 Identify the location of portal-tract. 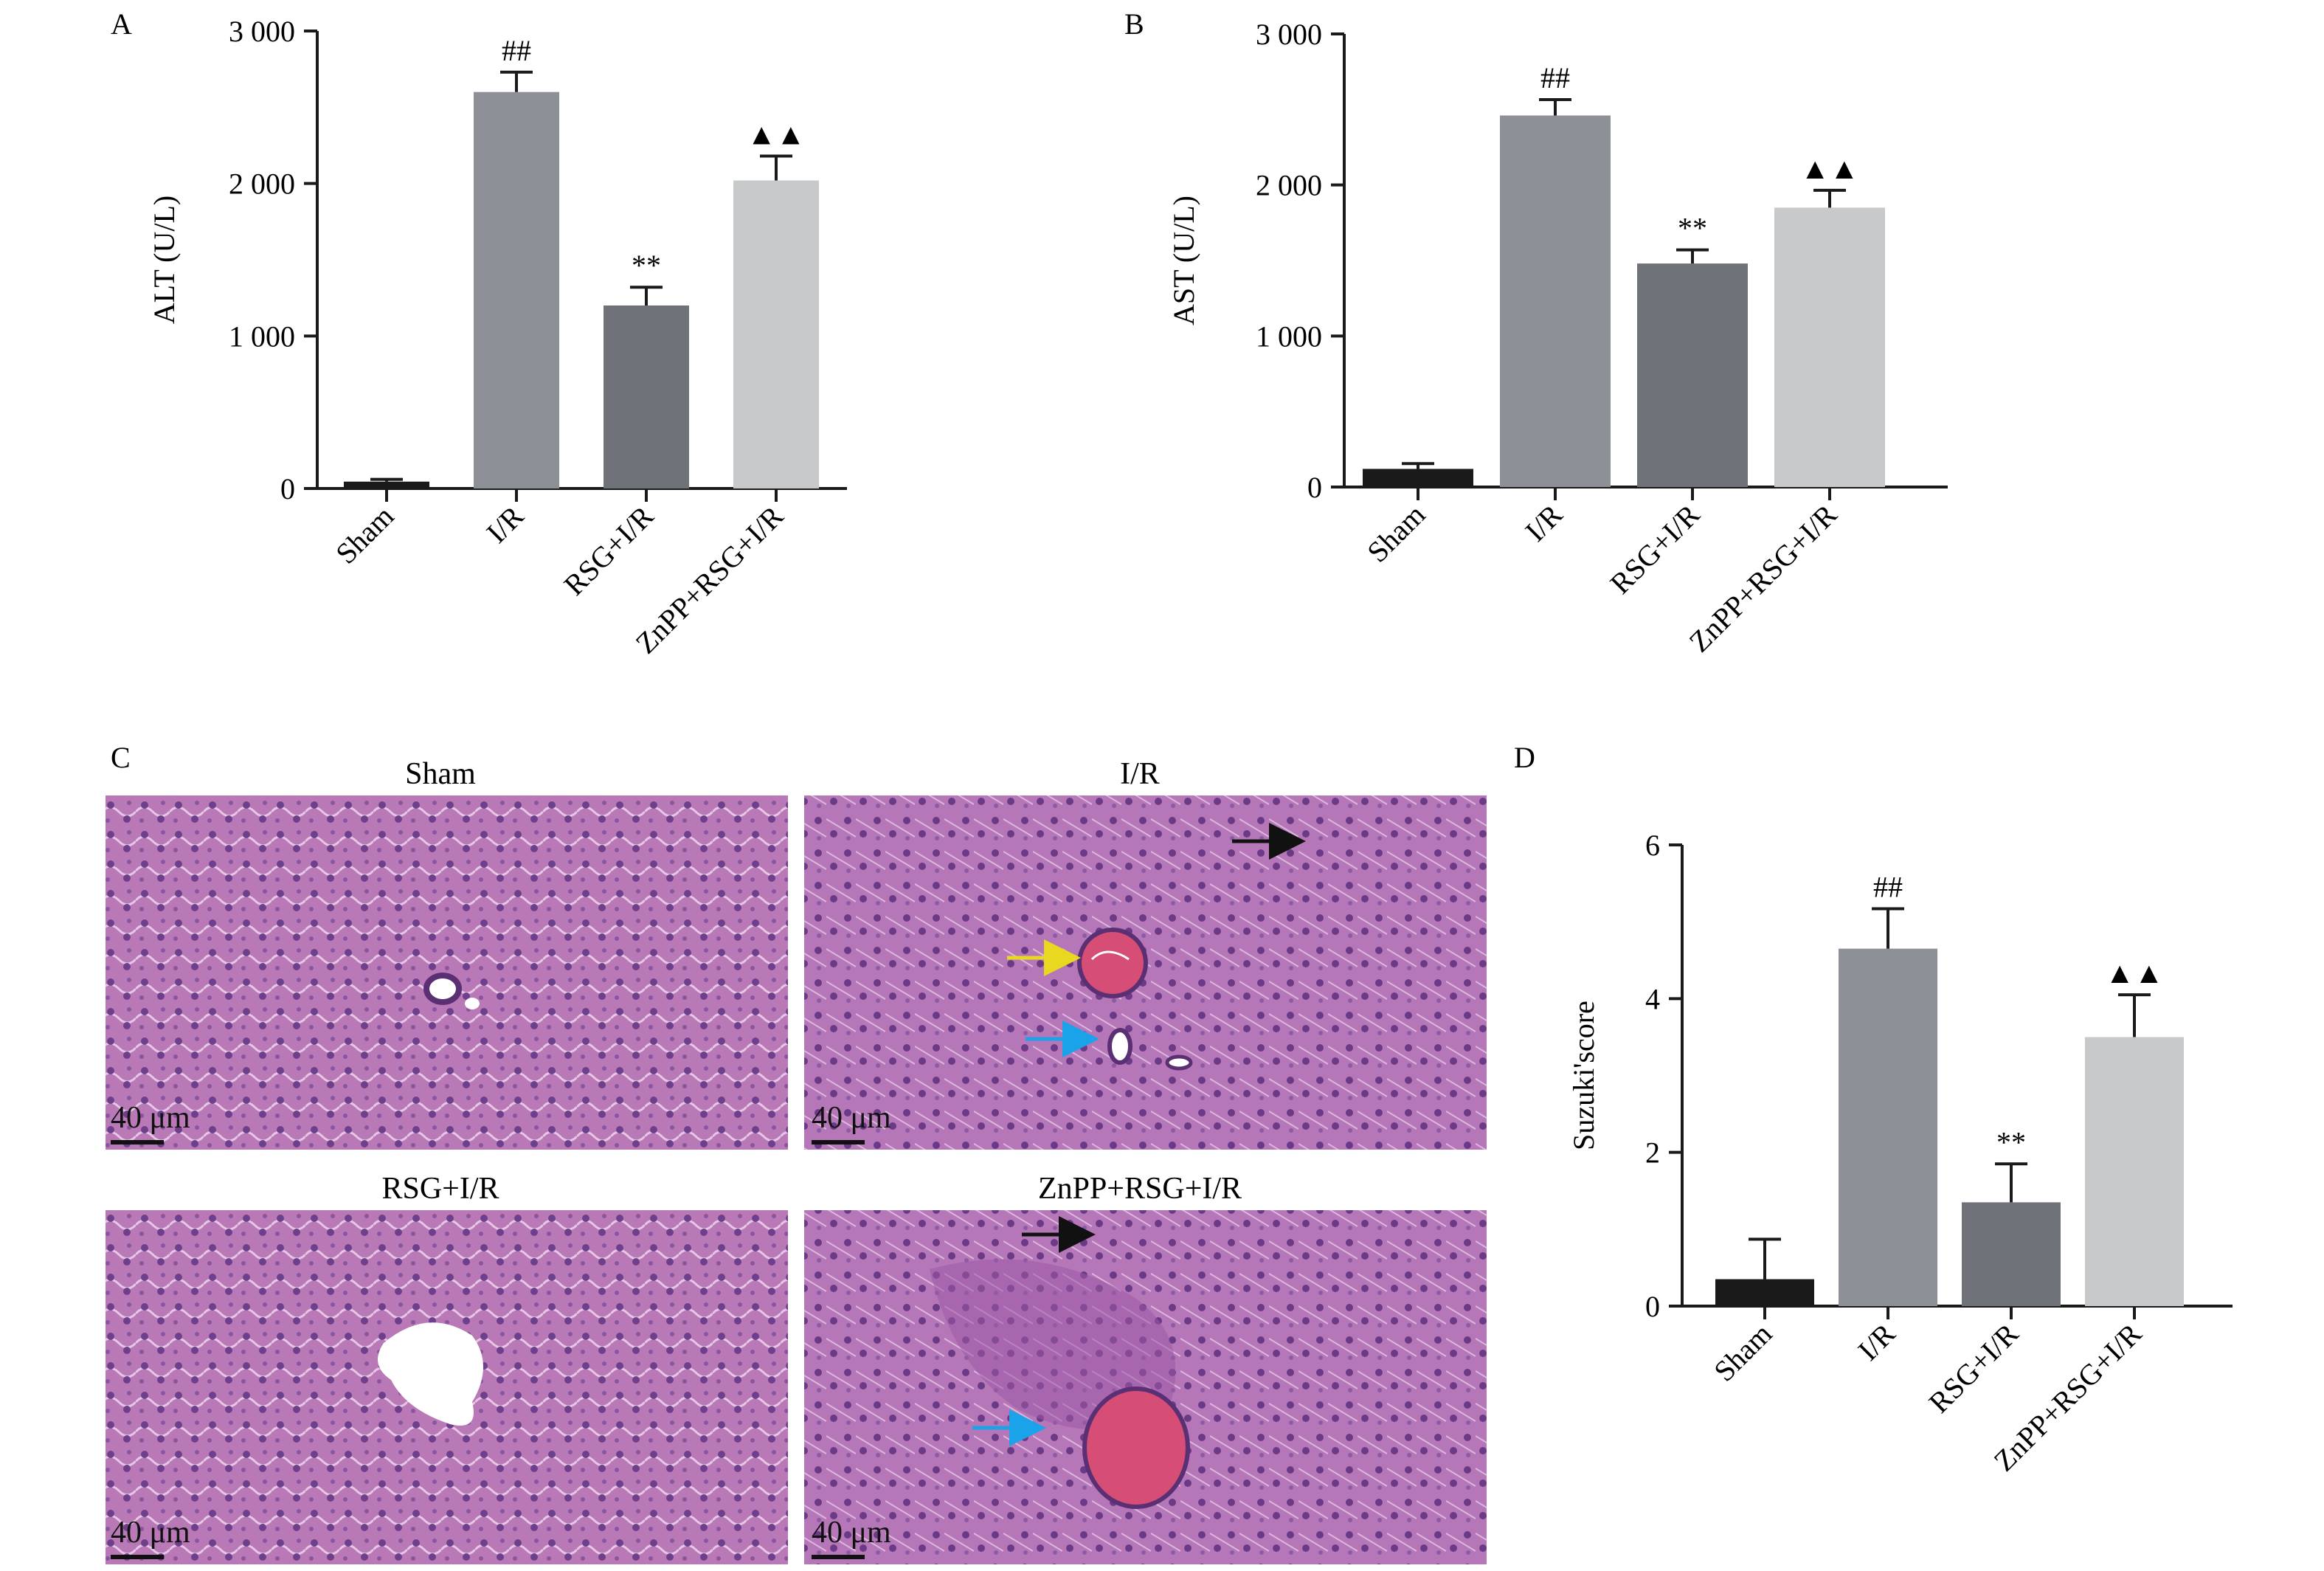
(1053, 1344).